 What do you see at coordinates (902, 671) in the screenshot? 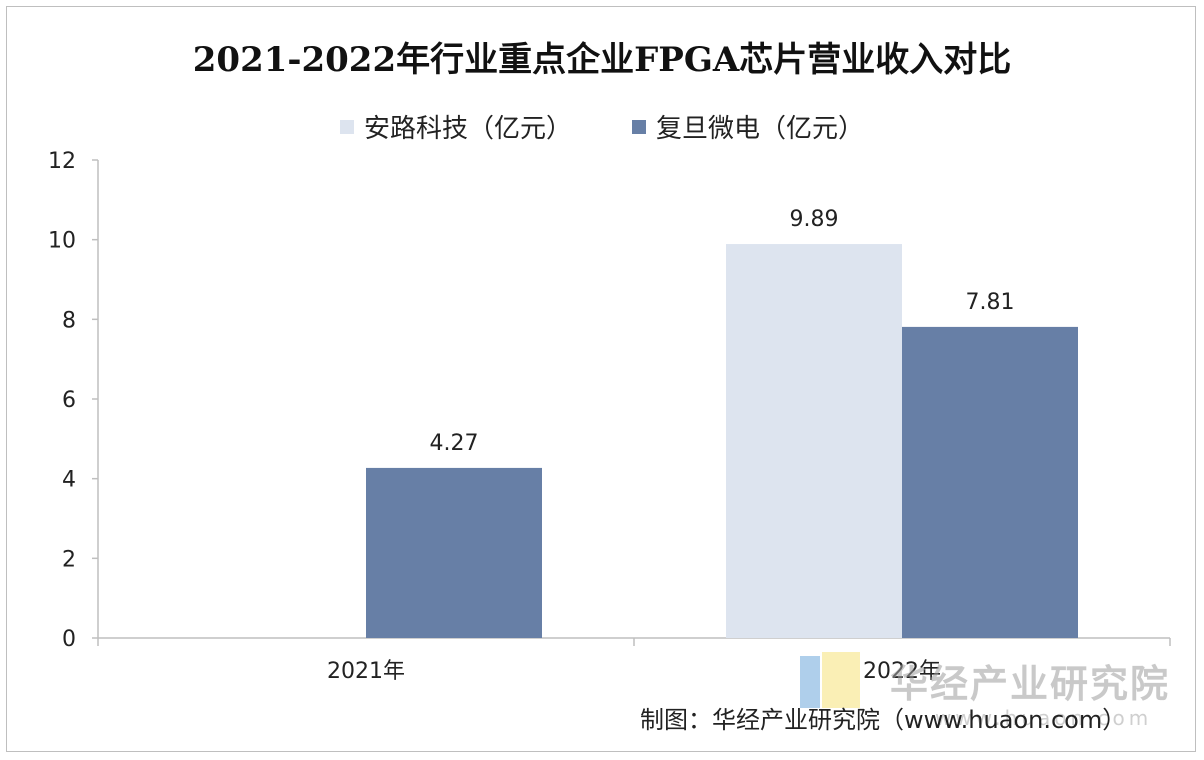
I see `x-category-label: 2022年` at bounding box center [902, 671].